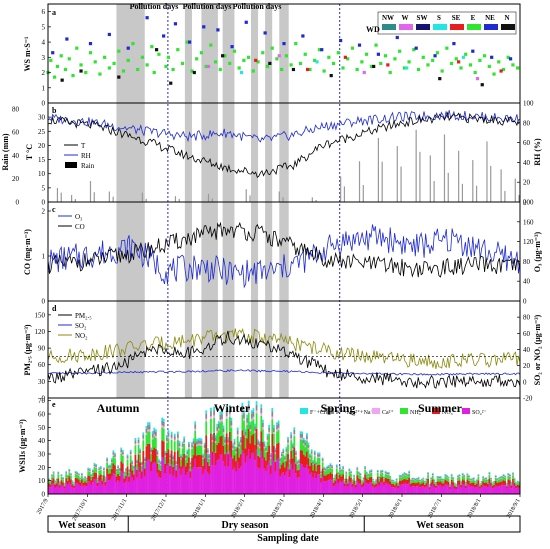 The height and width of the screenshot is (549, 550). I want to click on rain-bar, so click(397, 174).